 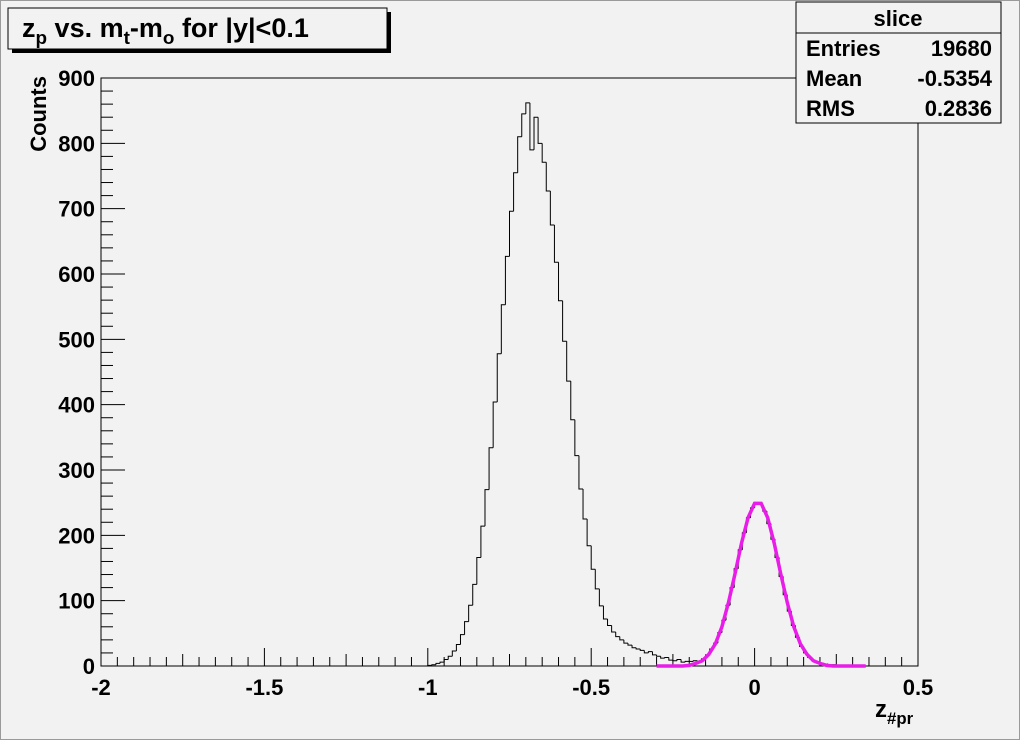 I want to click on stats-label: RMS, so click(x=830, y=108).